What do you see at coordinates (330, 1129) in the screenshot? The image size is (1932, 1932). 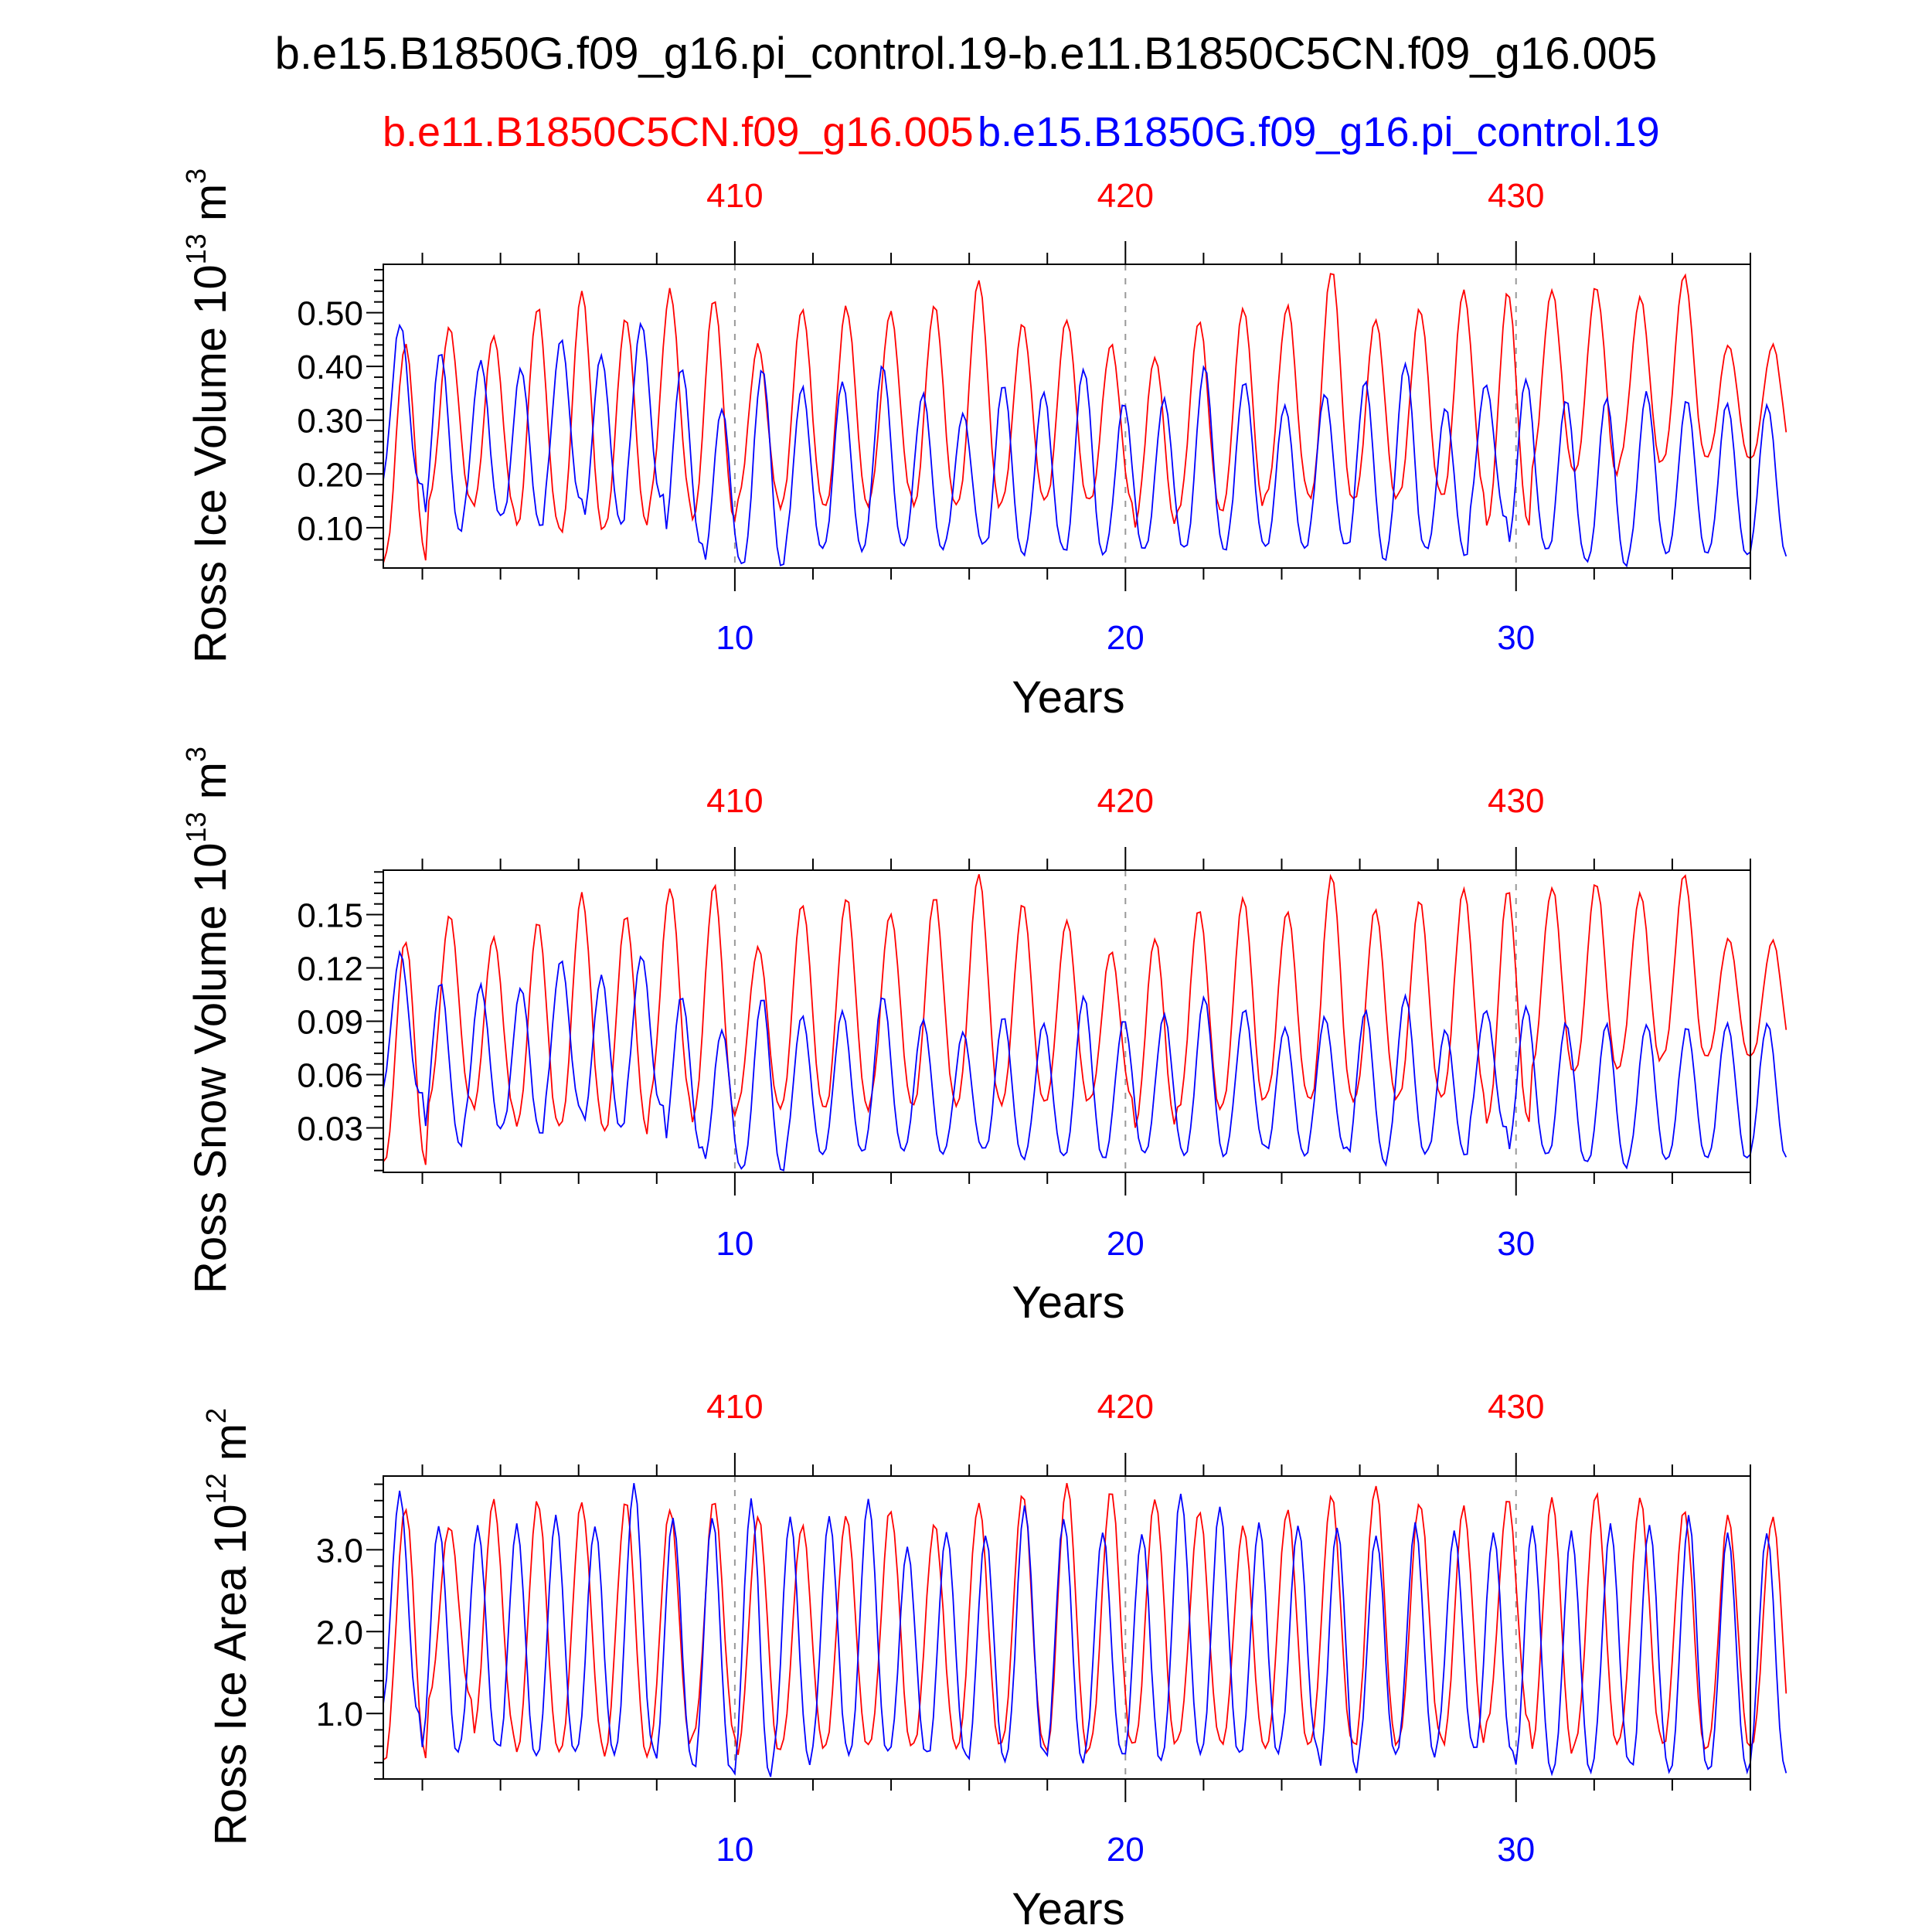 I see `y-tick-label: 0.03` at bounding box center [330, 1129].